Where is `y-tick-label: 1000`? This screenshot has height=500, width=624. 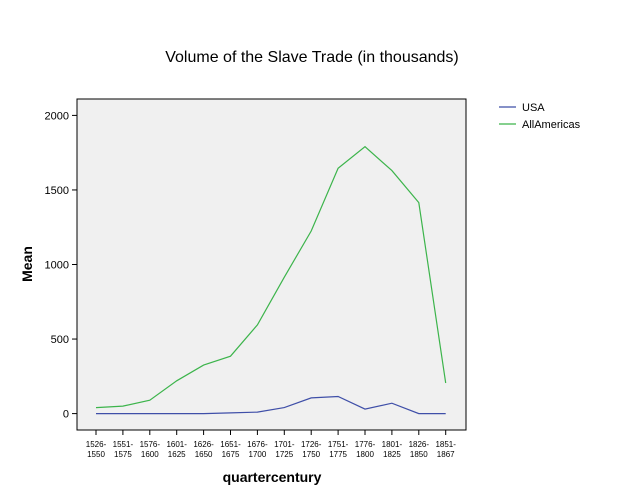
y-tick-label: 1000 is located at coordinates (57, 266).